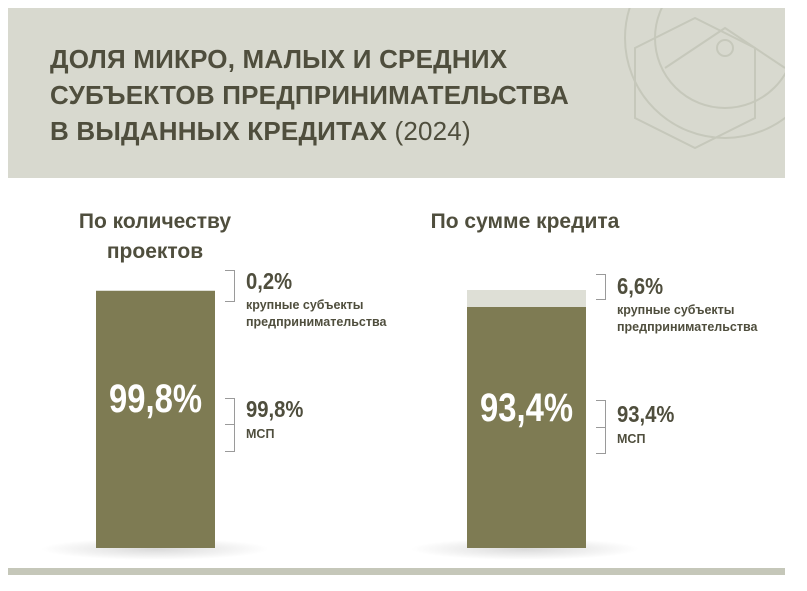 The width and height of the screenshot is (807, 591). What do you see at coordinates (704, 79) in the screenshot?
I see `ornament-icon` at bounding box center [704, 79].